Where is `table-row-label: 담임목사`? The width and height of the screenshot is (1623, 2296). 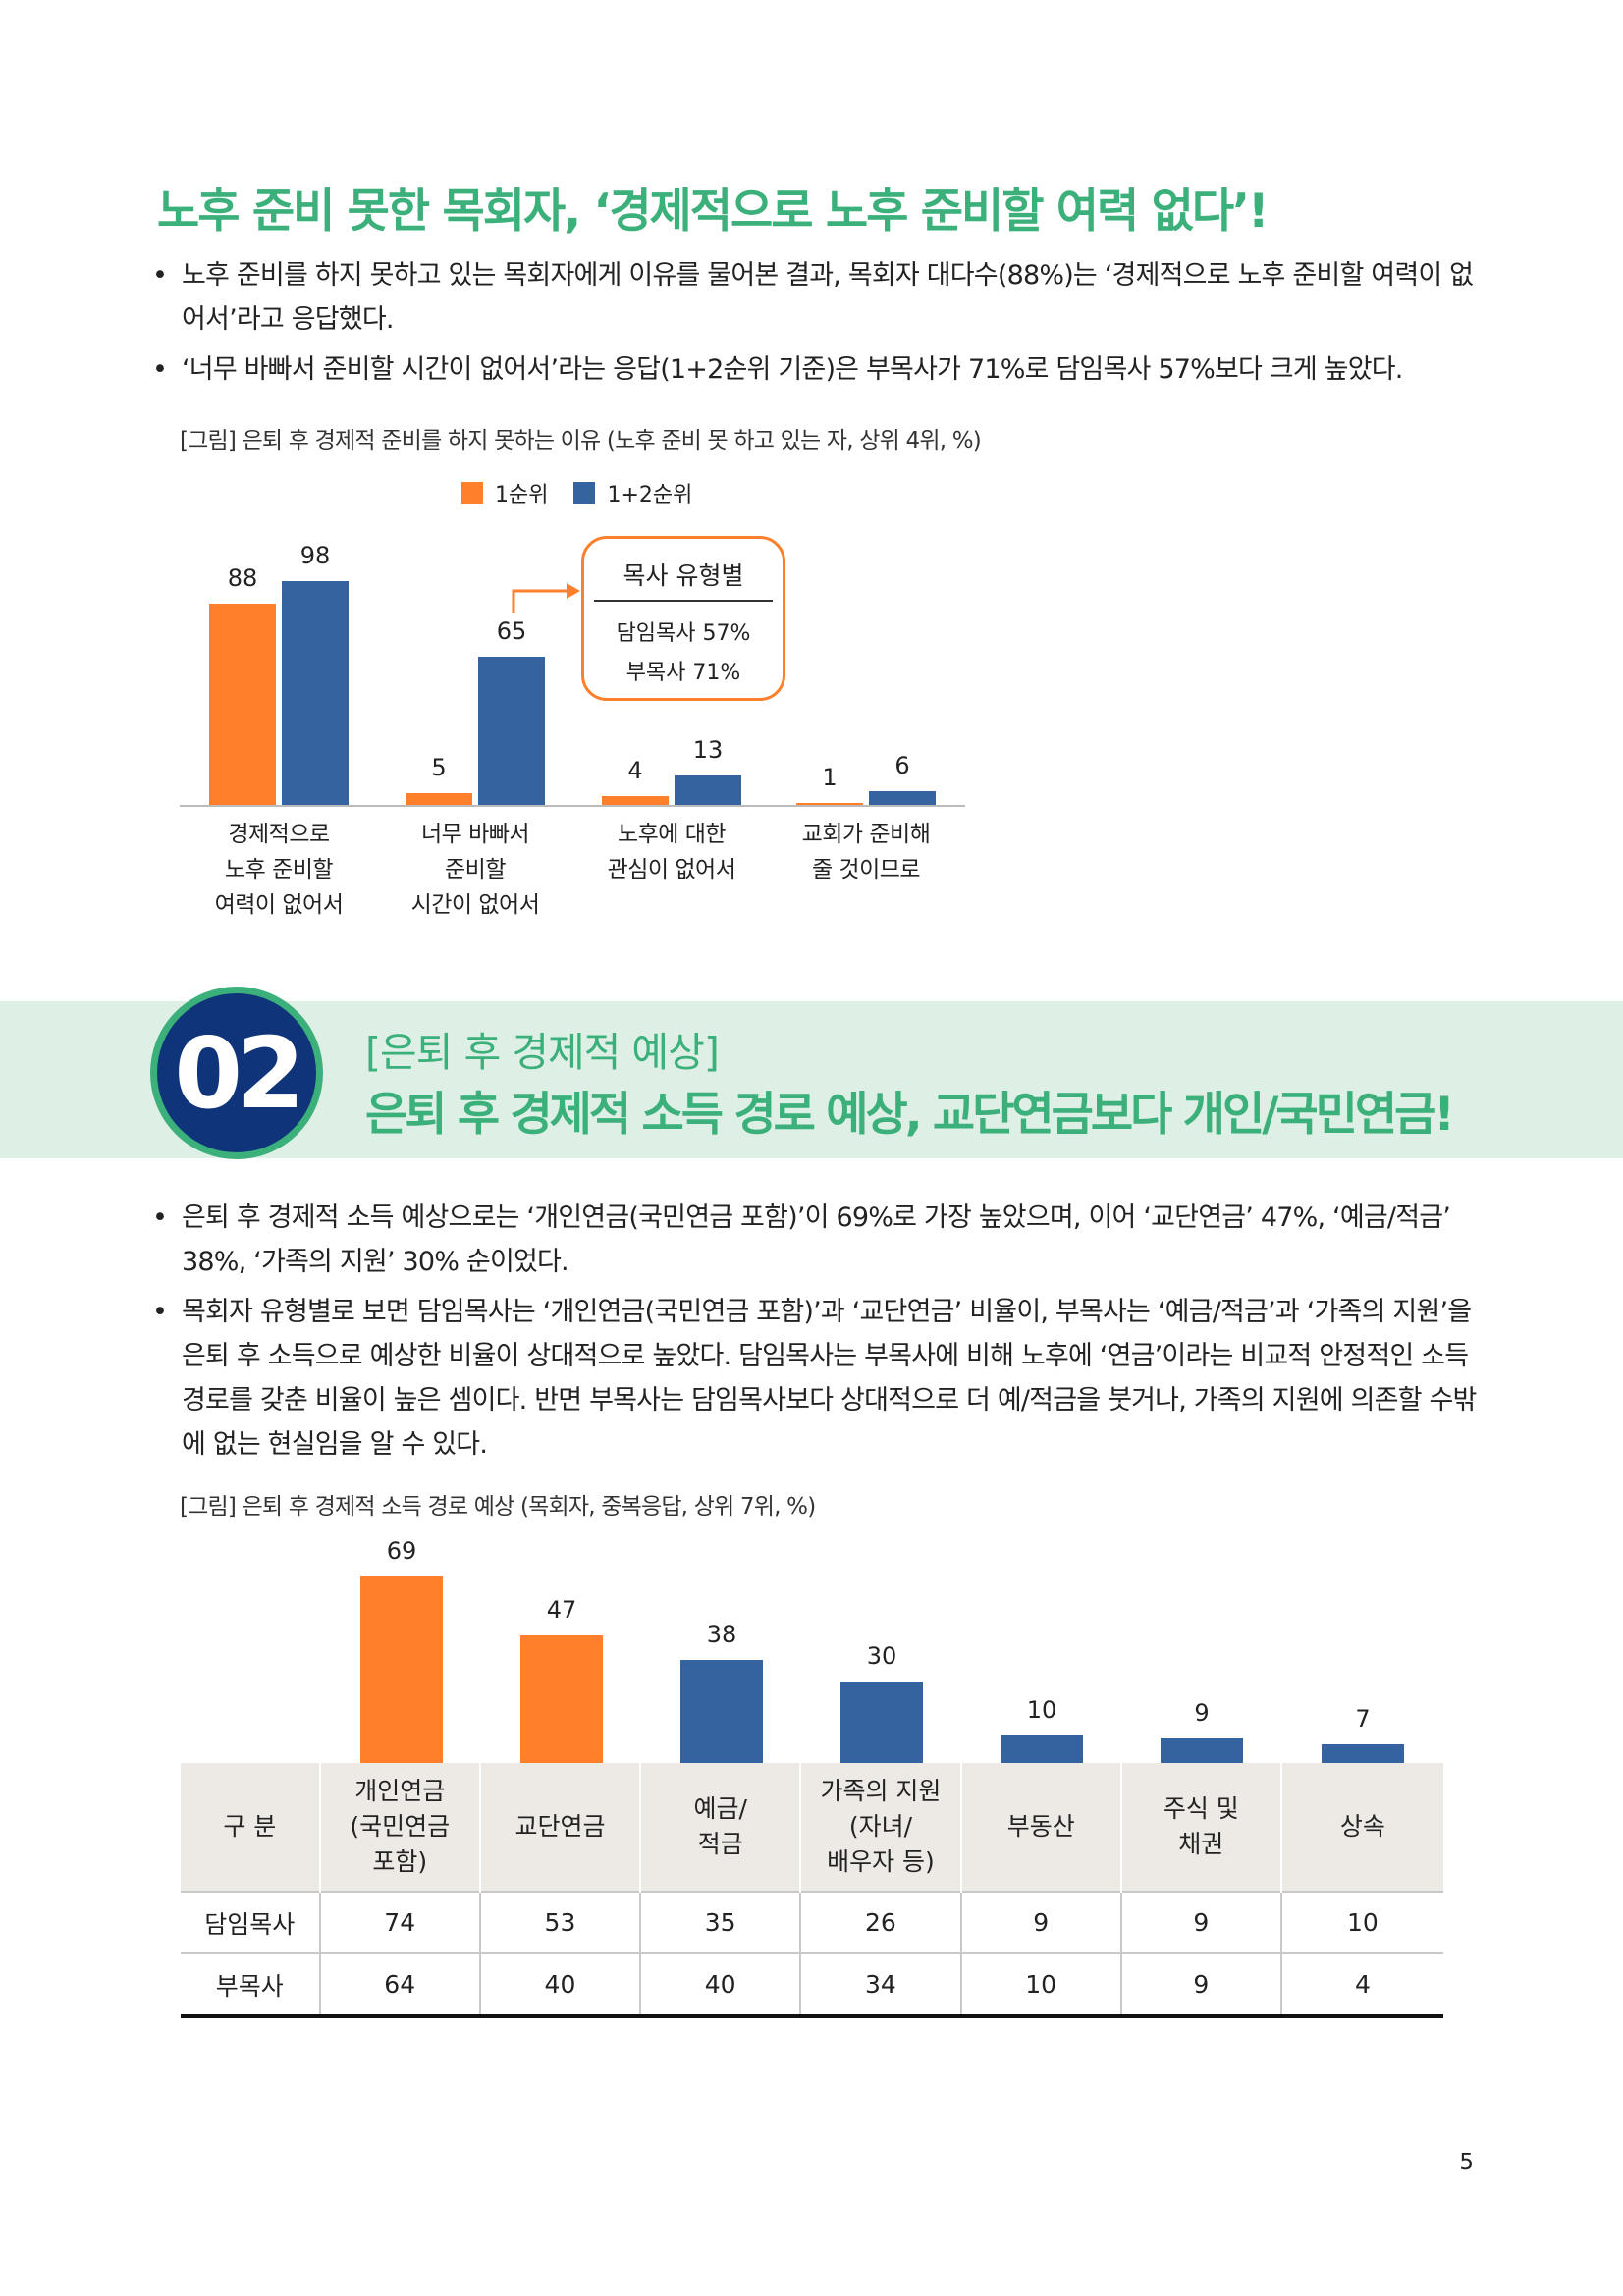
table-row-label: 담임목사 is located at coordinates (250, 1922).